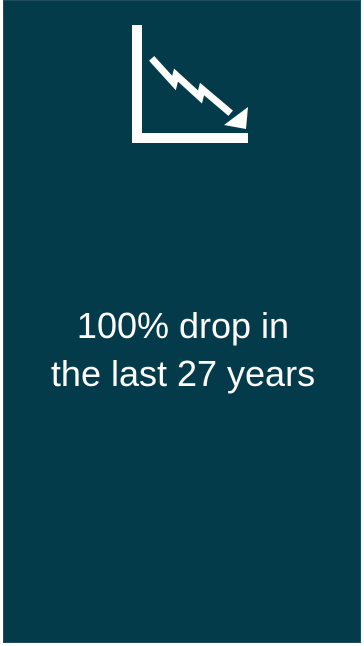 The height and width of the screenshot is (646, 364). Describe the element at coordinates (183, 373) in the screenshot. I see `stat-line-2: the last 27 years` at that location.